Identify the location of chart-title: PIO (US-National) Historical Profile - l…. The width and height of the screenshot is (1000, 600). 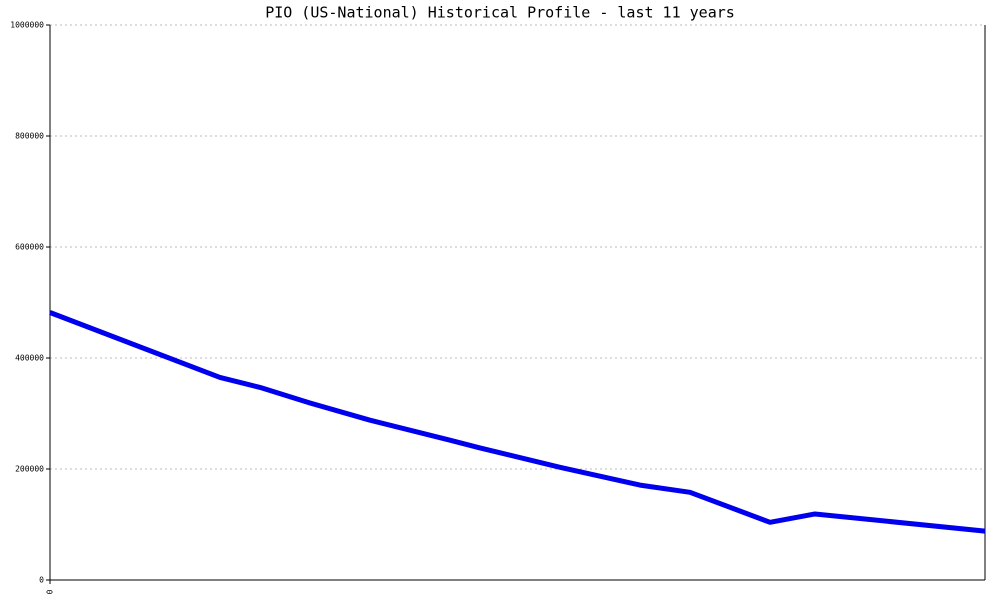
(500, 13).